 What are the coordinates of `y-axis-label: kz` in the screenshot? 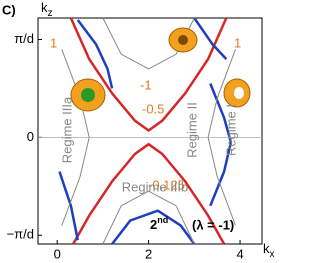 It's located at (47, 9).